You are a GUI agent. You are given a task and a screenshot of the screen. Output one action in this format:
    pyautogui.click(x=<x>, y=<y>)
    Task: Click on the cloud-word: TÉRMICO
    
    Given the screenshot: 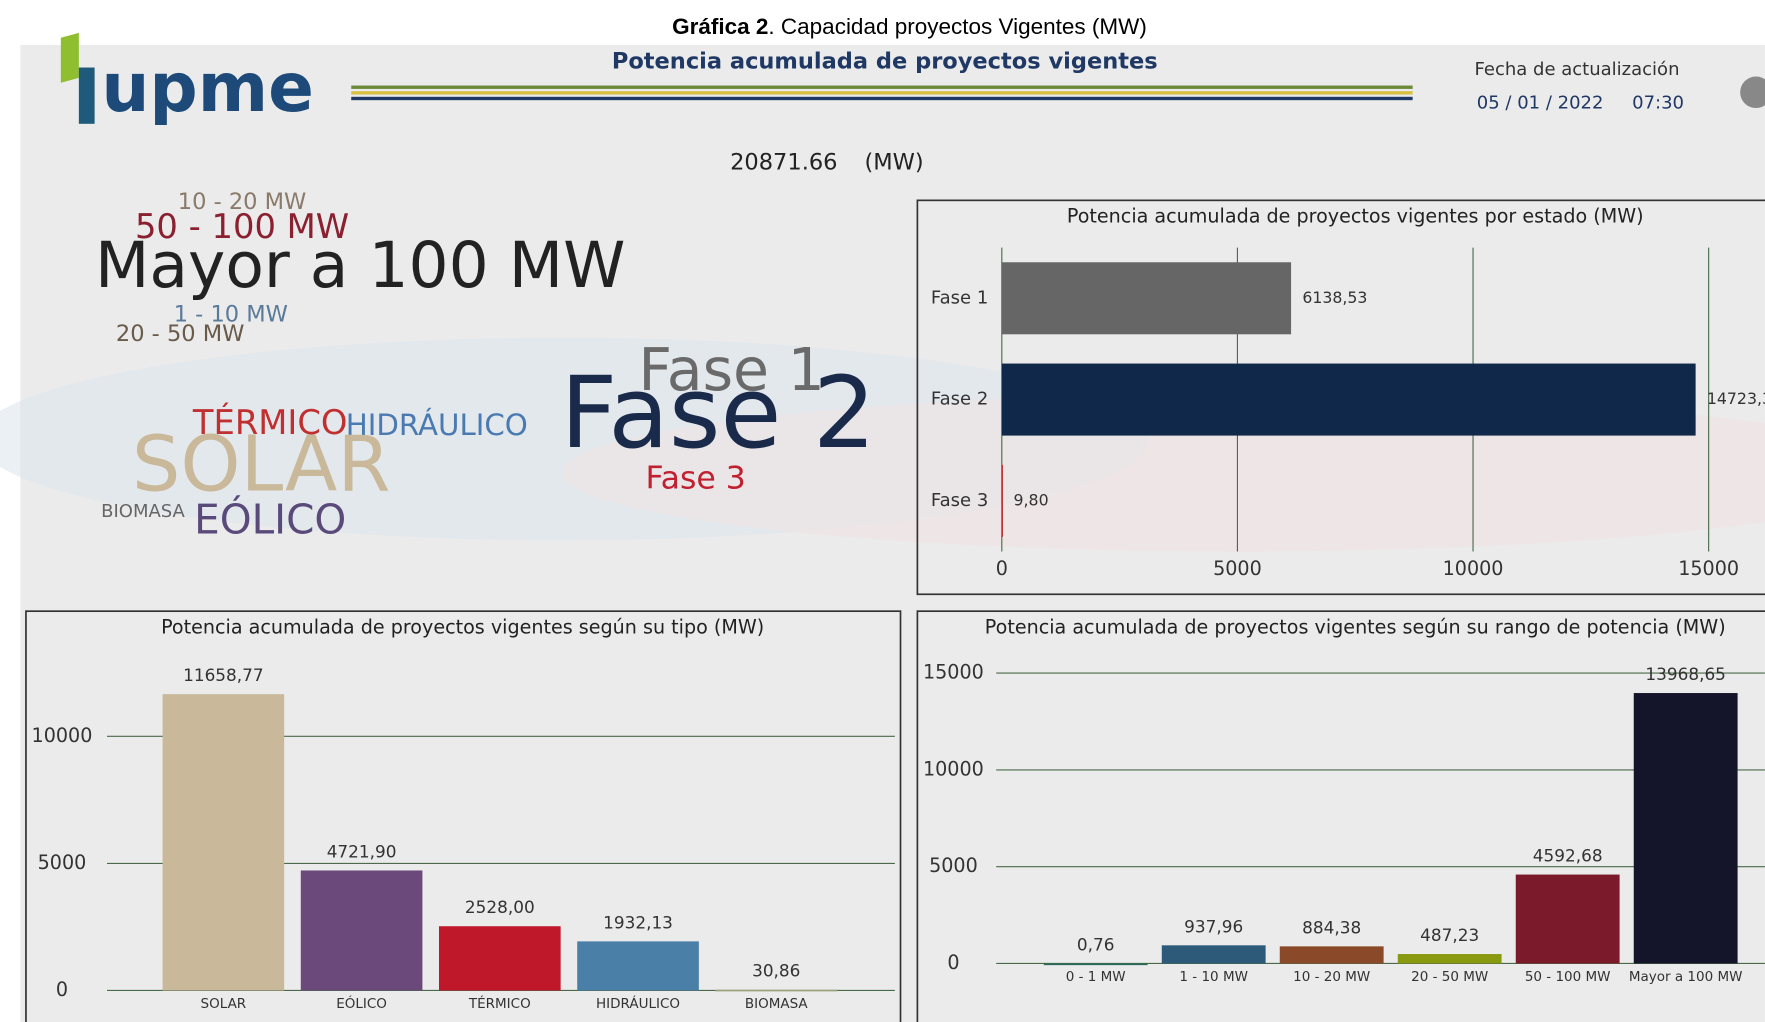 What is the action you would take?
    pyautogui.click(x=270, y=422)
    